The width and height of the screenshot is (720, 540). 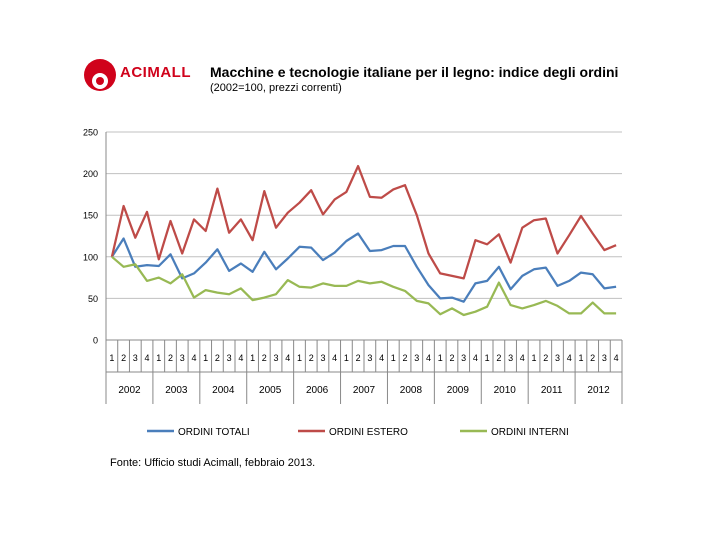 What do you see at coordinates (270, 390) in the screenshot?
I see `year-label: 2005` at bounding box center [270, 390].